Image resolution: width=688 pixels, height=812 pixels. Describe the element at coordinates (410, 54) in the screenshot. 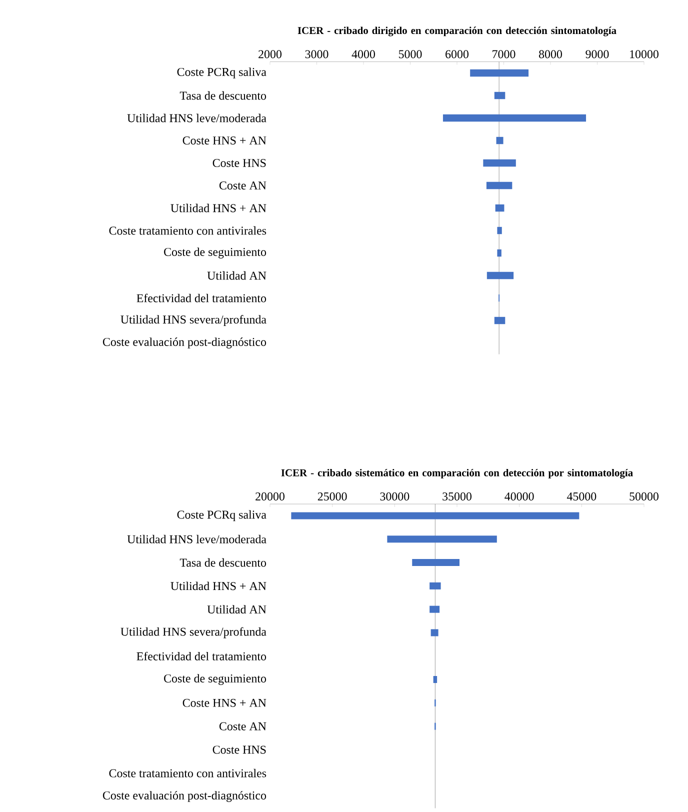

I see `x-tick-label: 5000` at that location.